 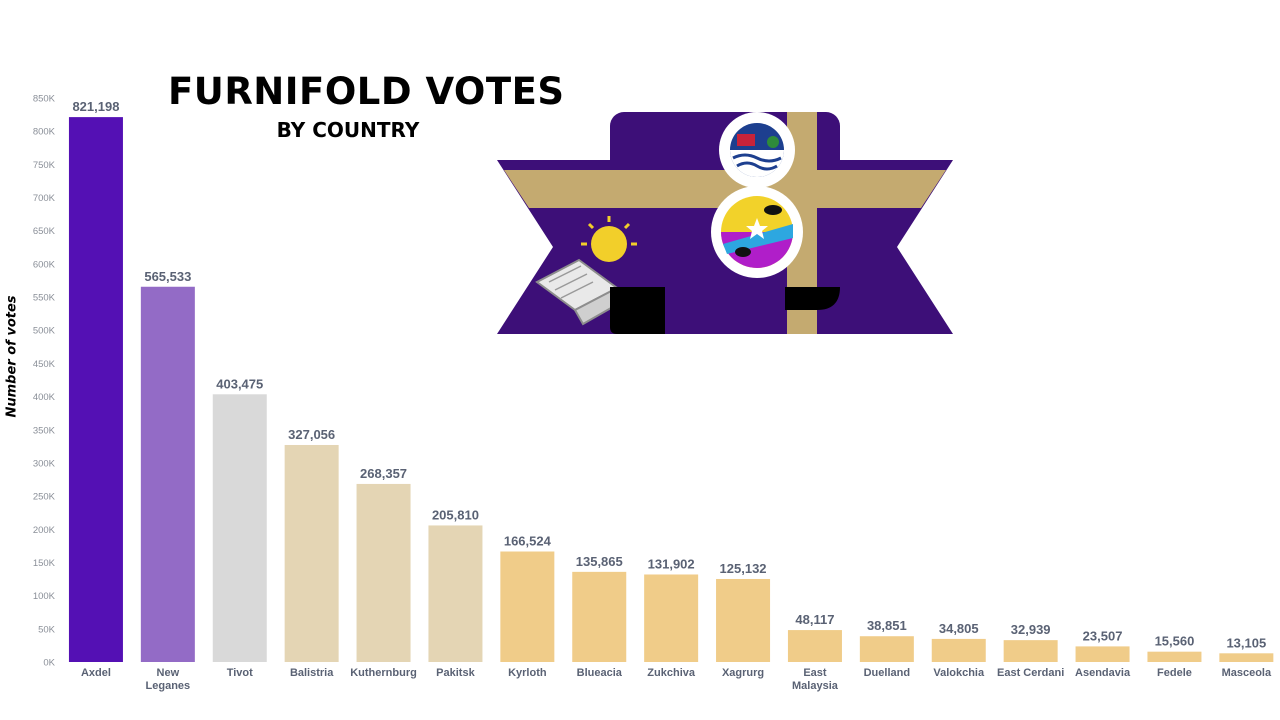 What do you see at coordinates (1103, 673) in the screenshot?
I see `x-tick-label: Asendavia` at bounding box center [1103, 673].